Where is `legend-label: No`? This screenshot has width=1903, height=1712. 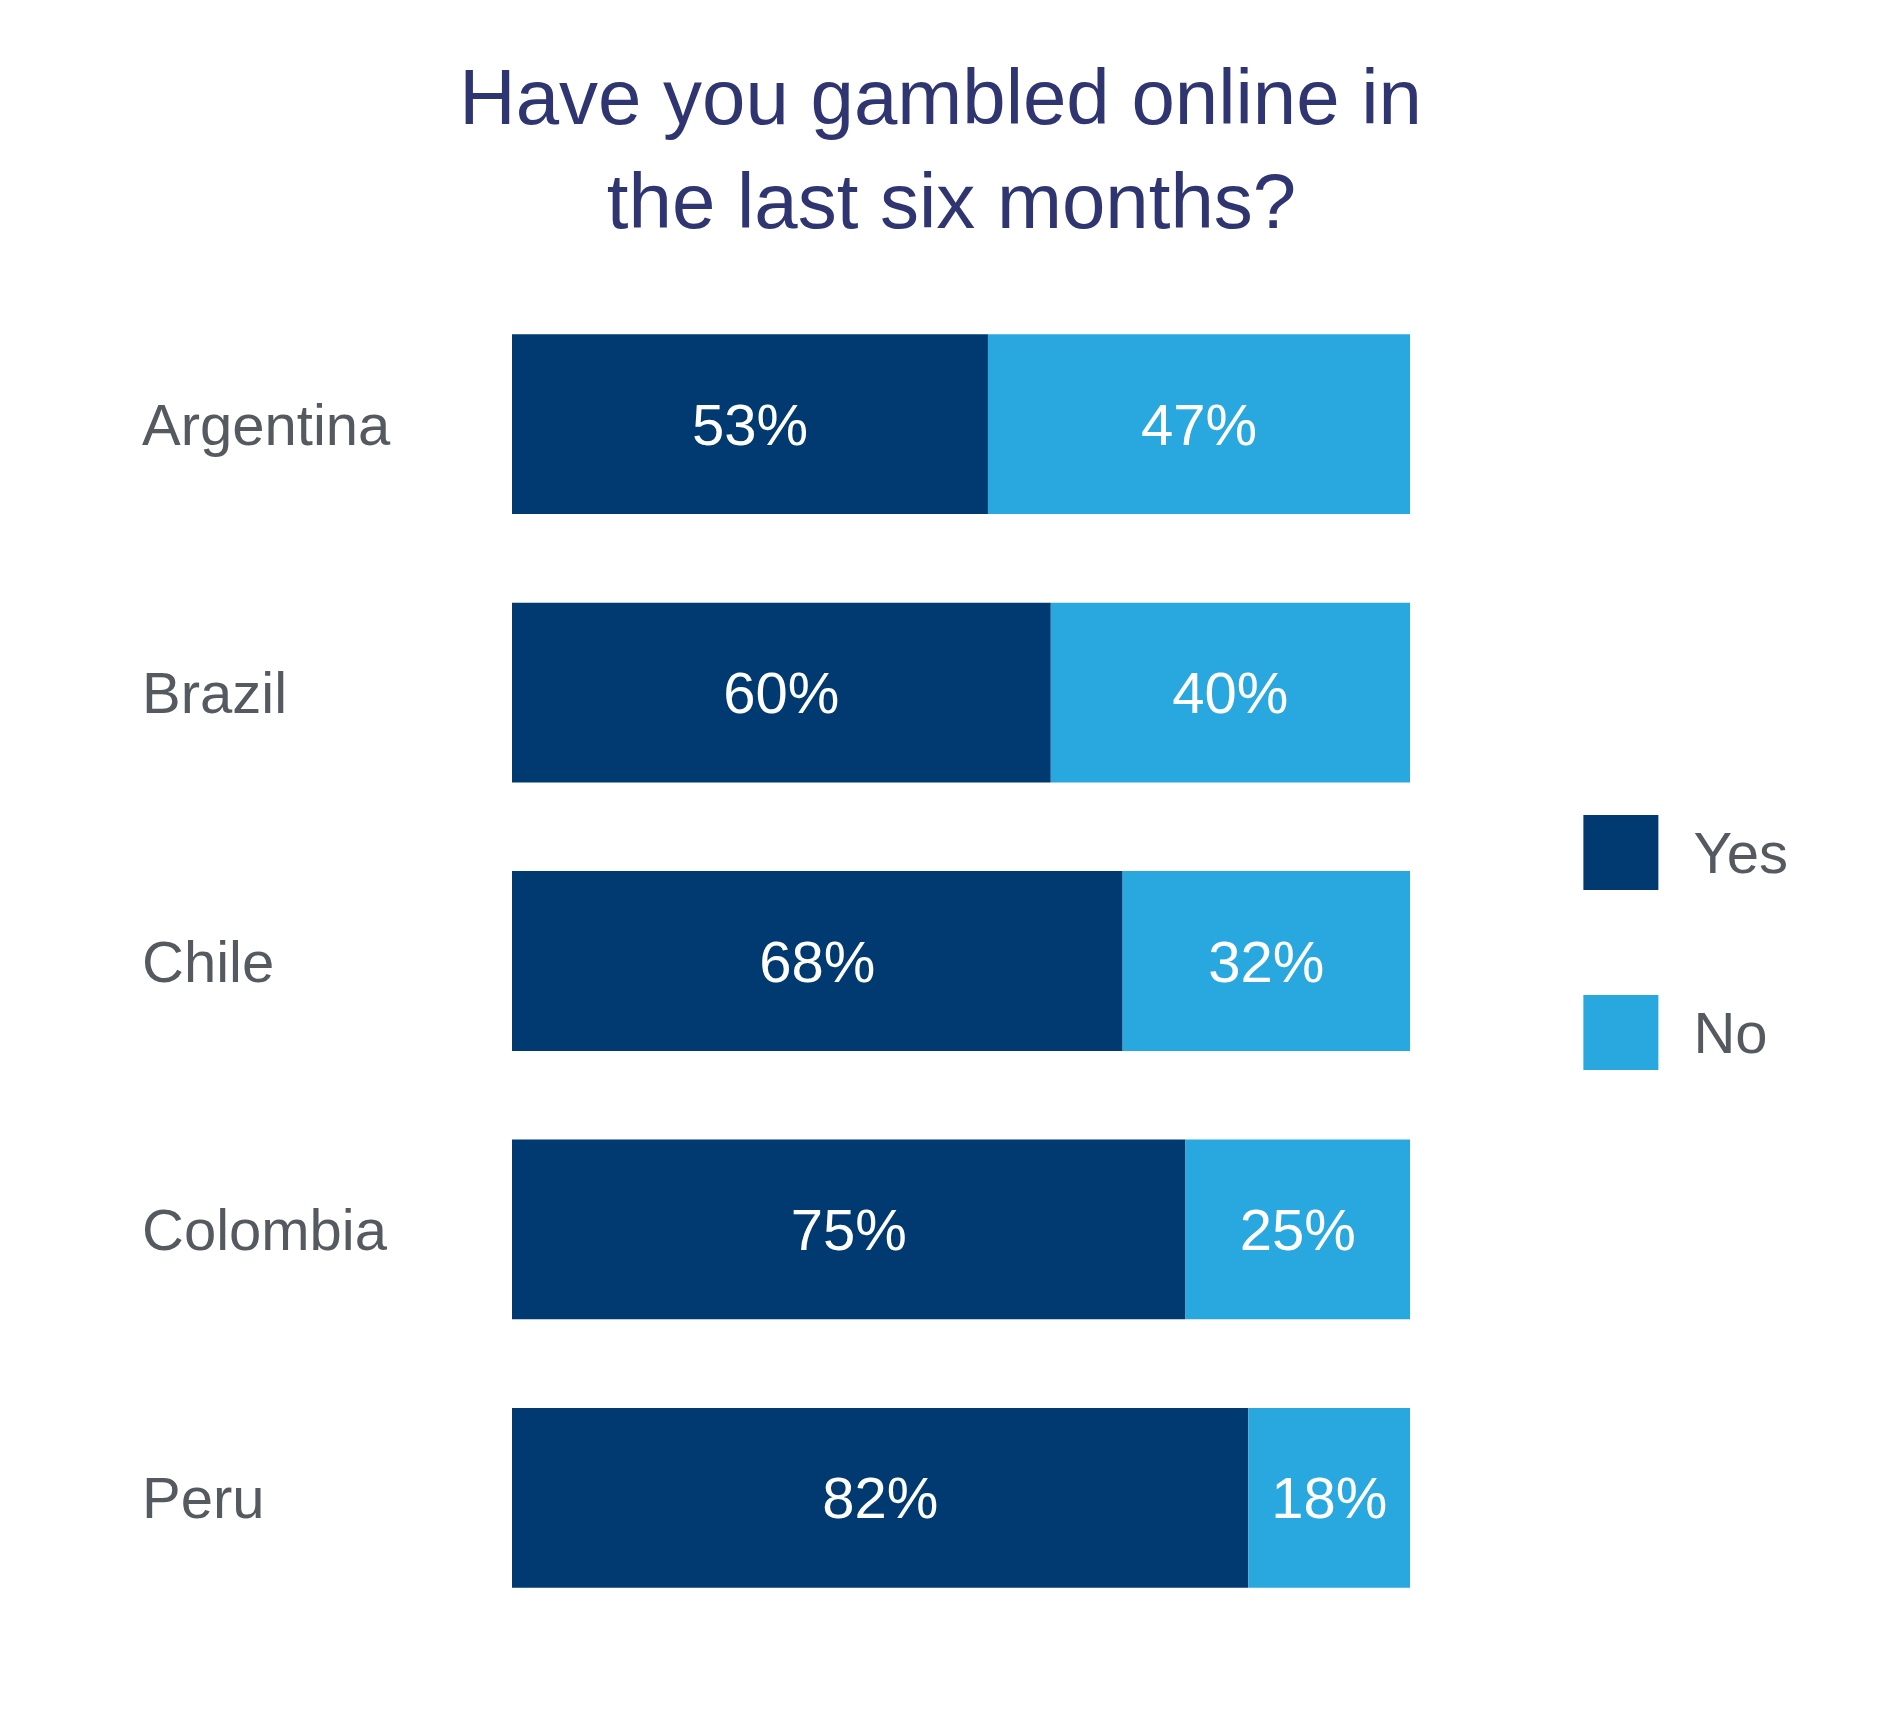
legend-label: No is located at coordinates (1730, 1032).